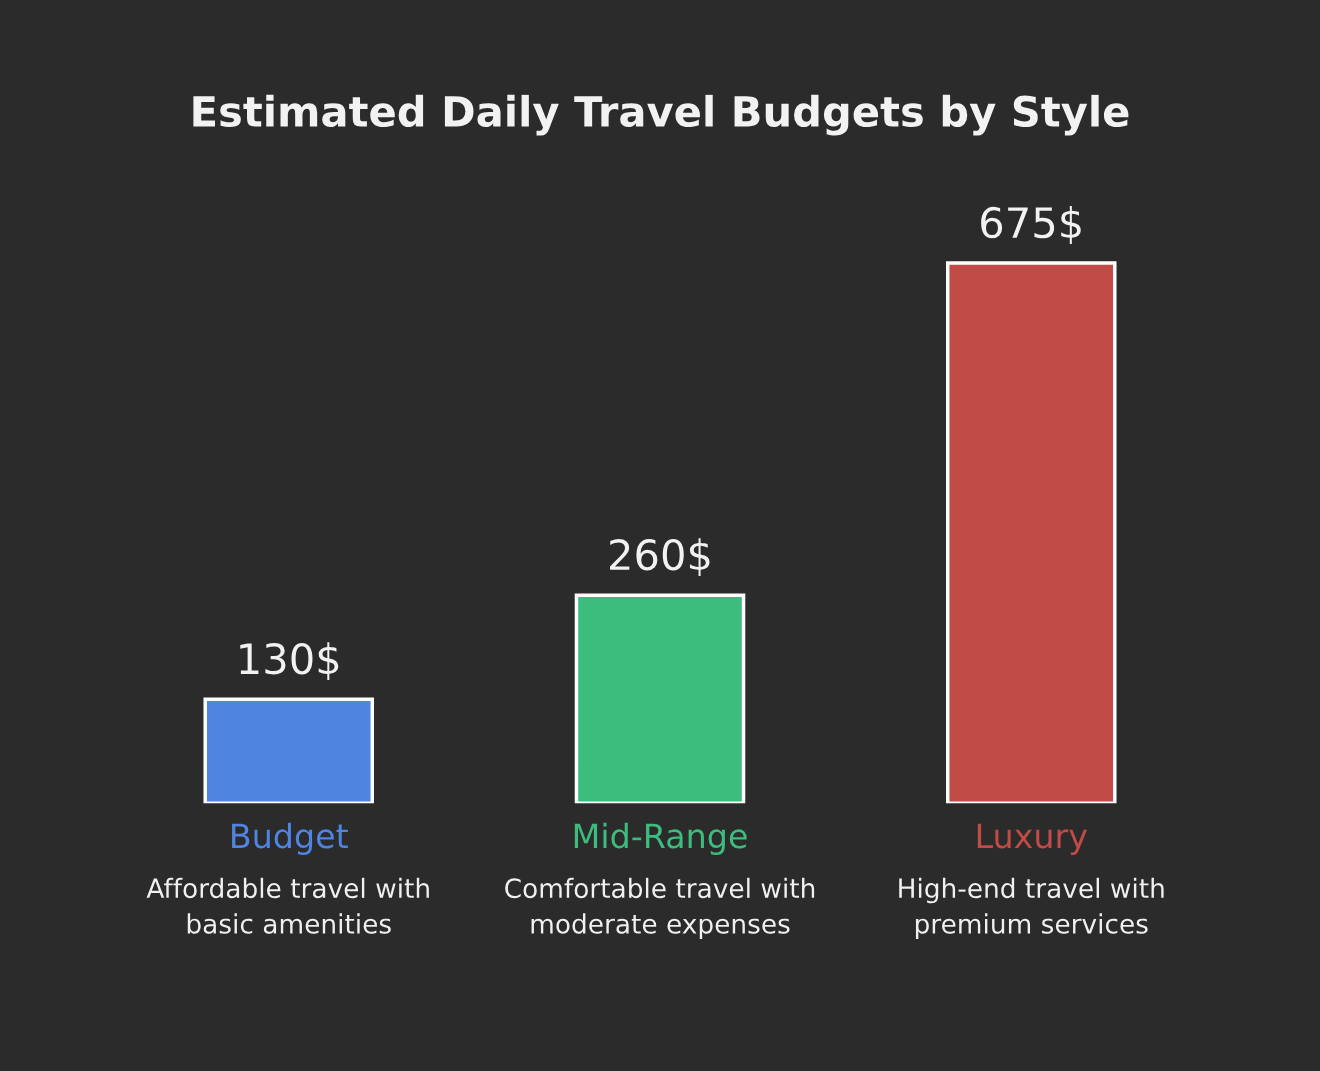  I want to click on text: Affordable travel with basic amenities, so click(287, 905).